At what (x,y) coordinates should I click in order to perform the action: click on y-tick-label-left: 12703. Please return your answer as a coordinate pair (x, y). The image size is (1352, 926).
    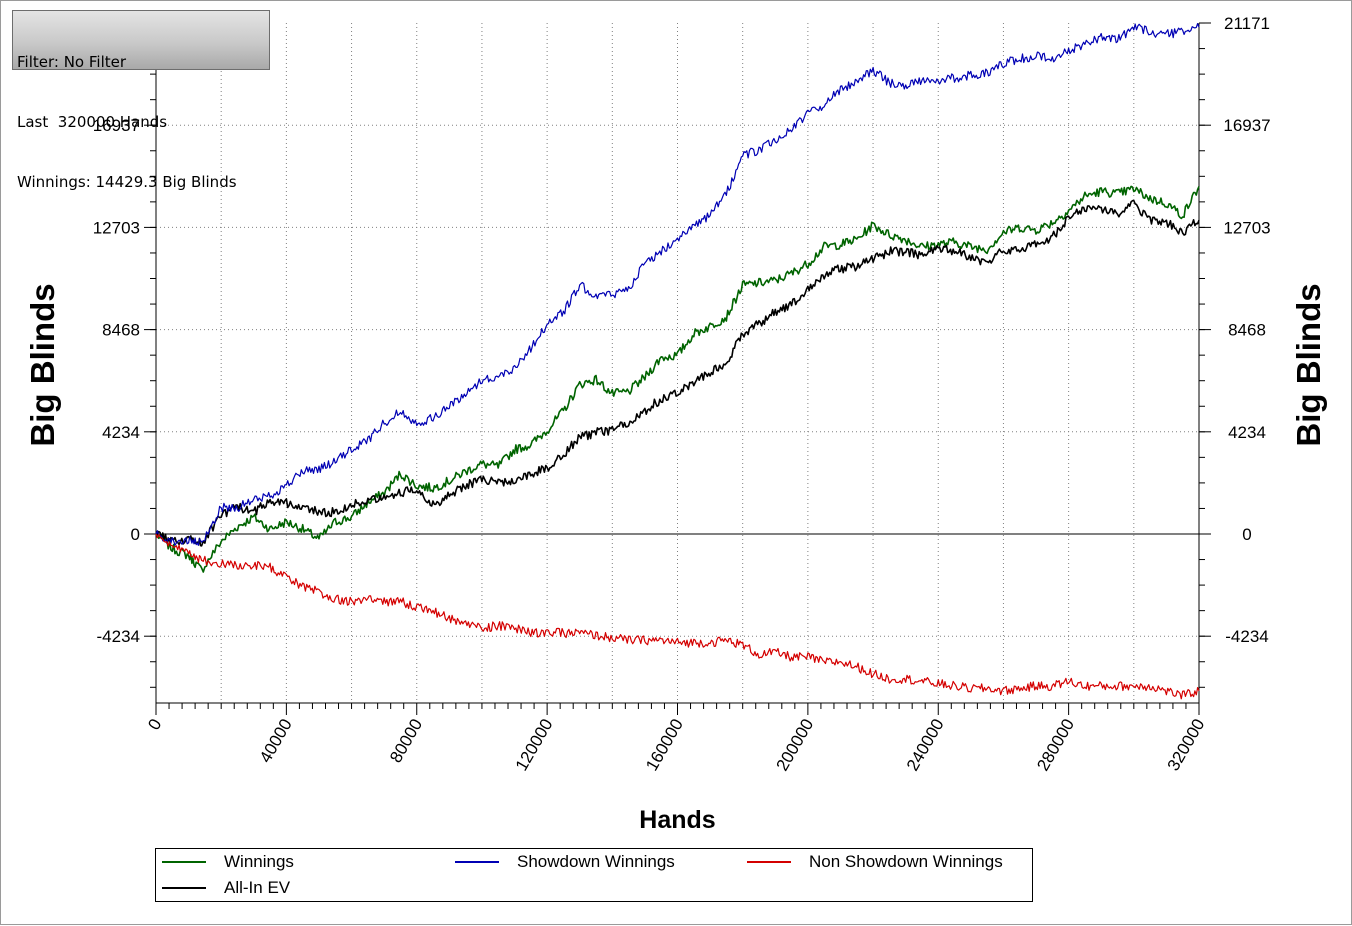
    Looking at the image, I should click on (116, 227).